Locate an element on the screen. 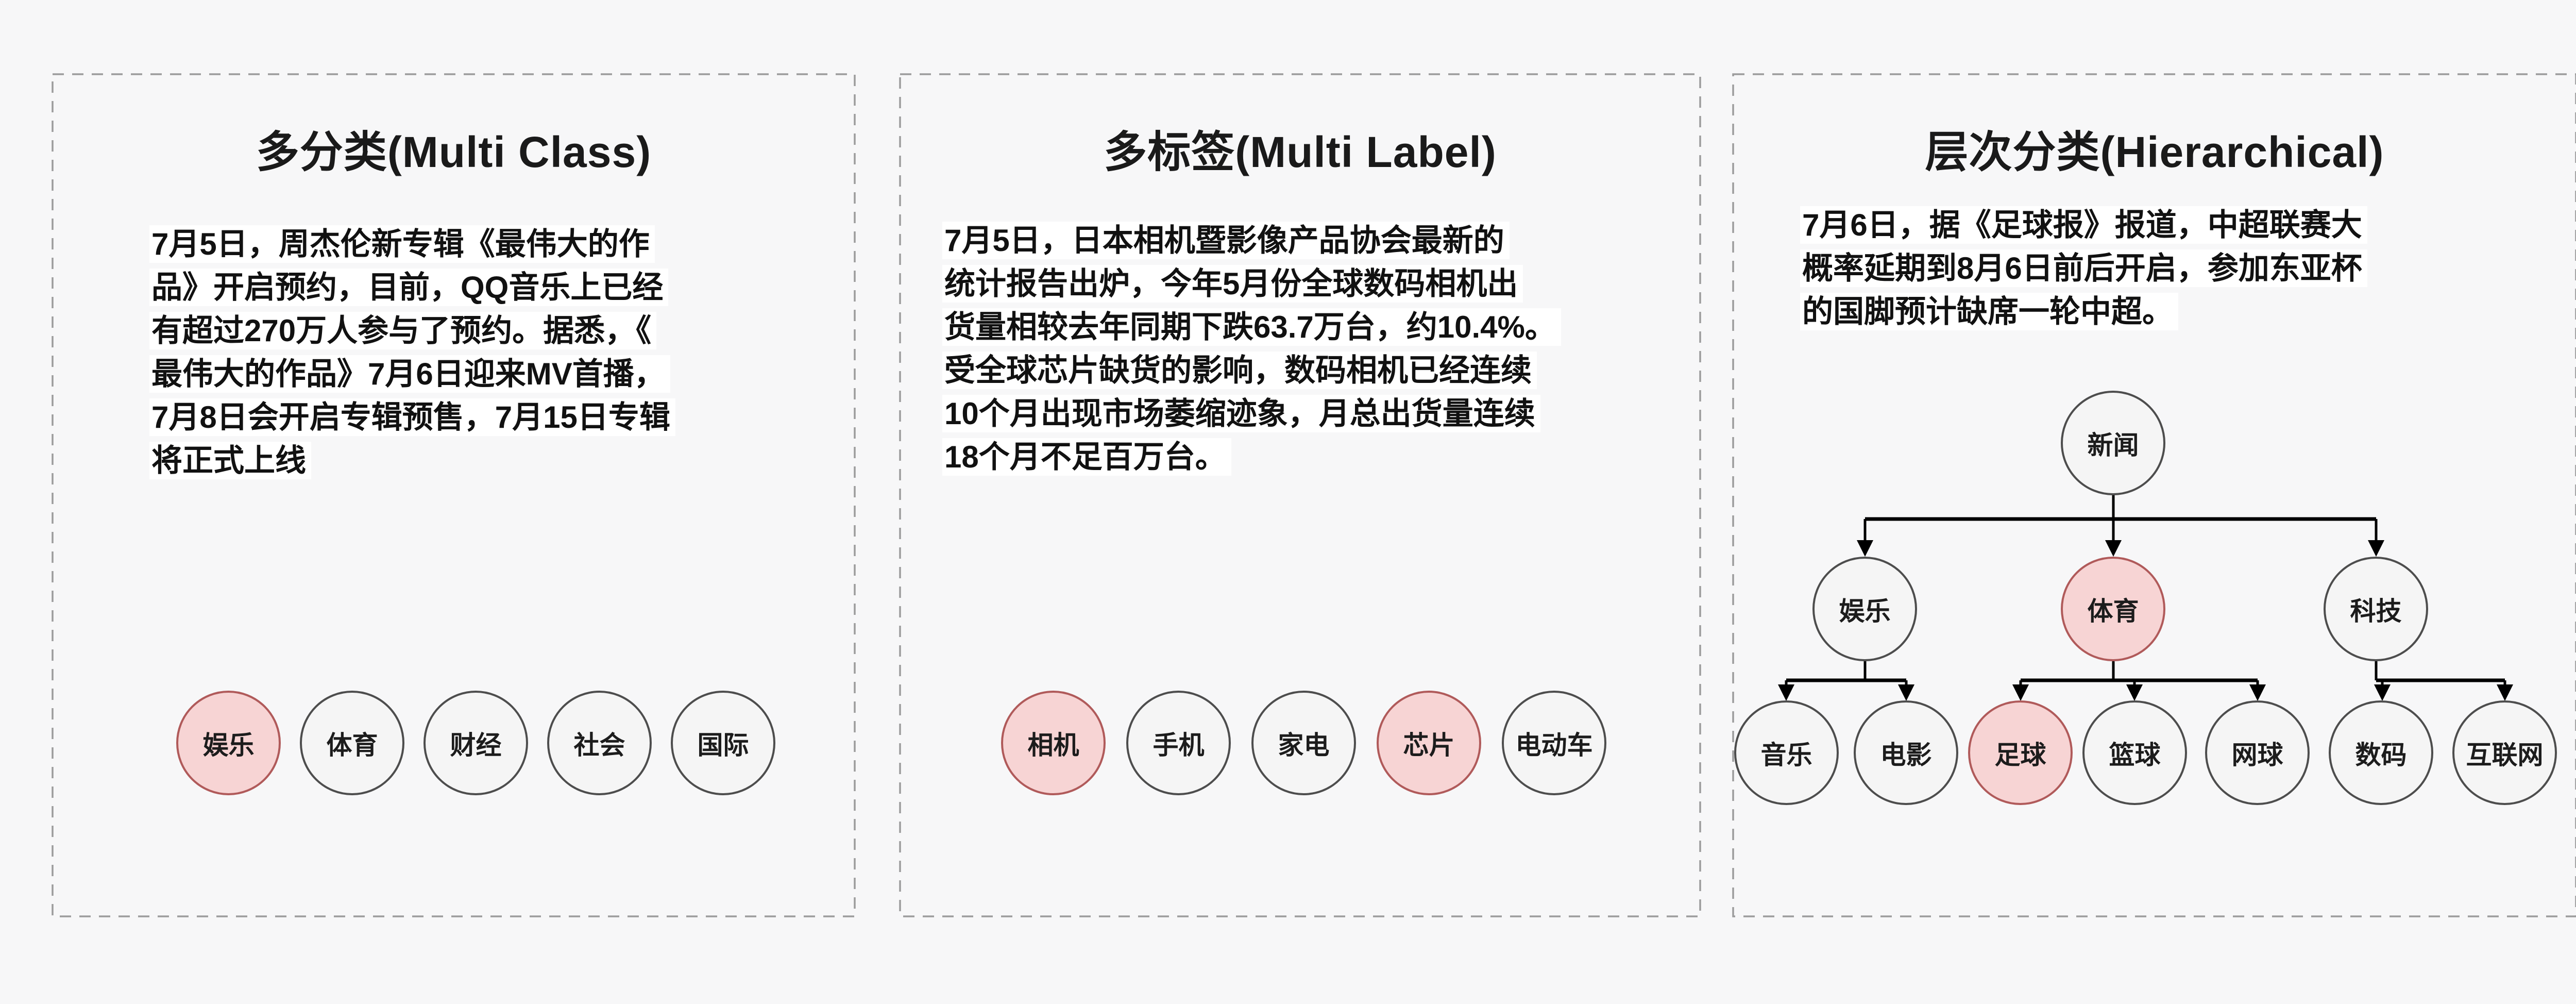 The image size is (2576, 1004). node-digital: 数码 is located at coordinates (2381, 753).